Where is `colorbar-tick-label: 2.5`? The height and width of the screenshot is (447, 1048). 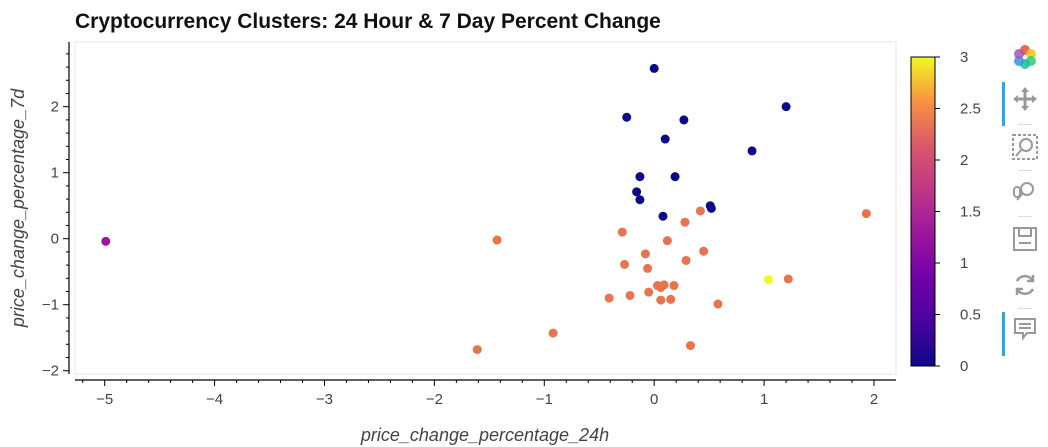
colorbar-tick-label: 2.5 is located at coordinates (970, 109).